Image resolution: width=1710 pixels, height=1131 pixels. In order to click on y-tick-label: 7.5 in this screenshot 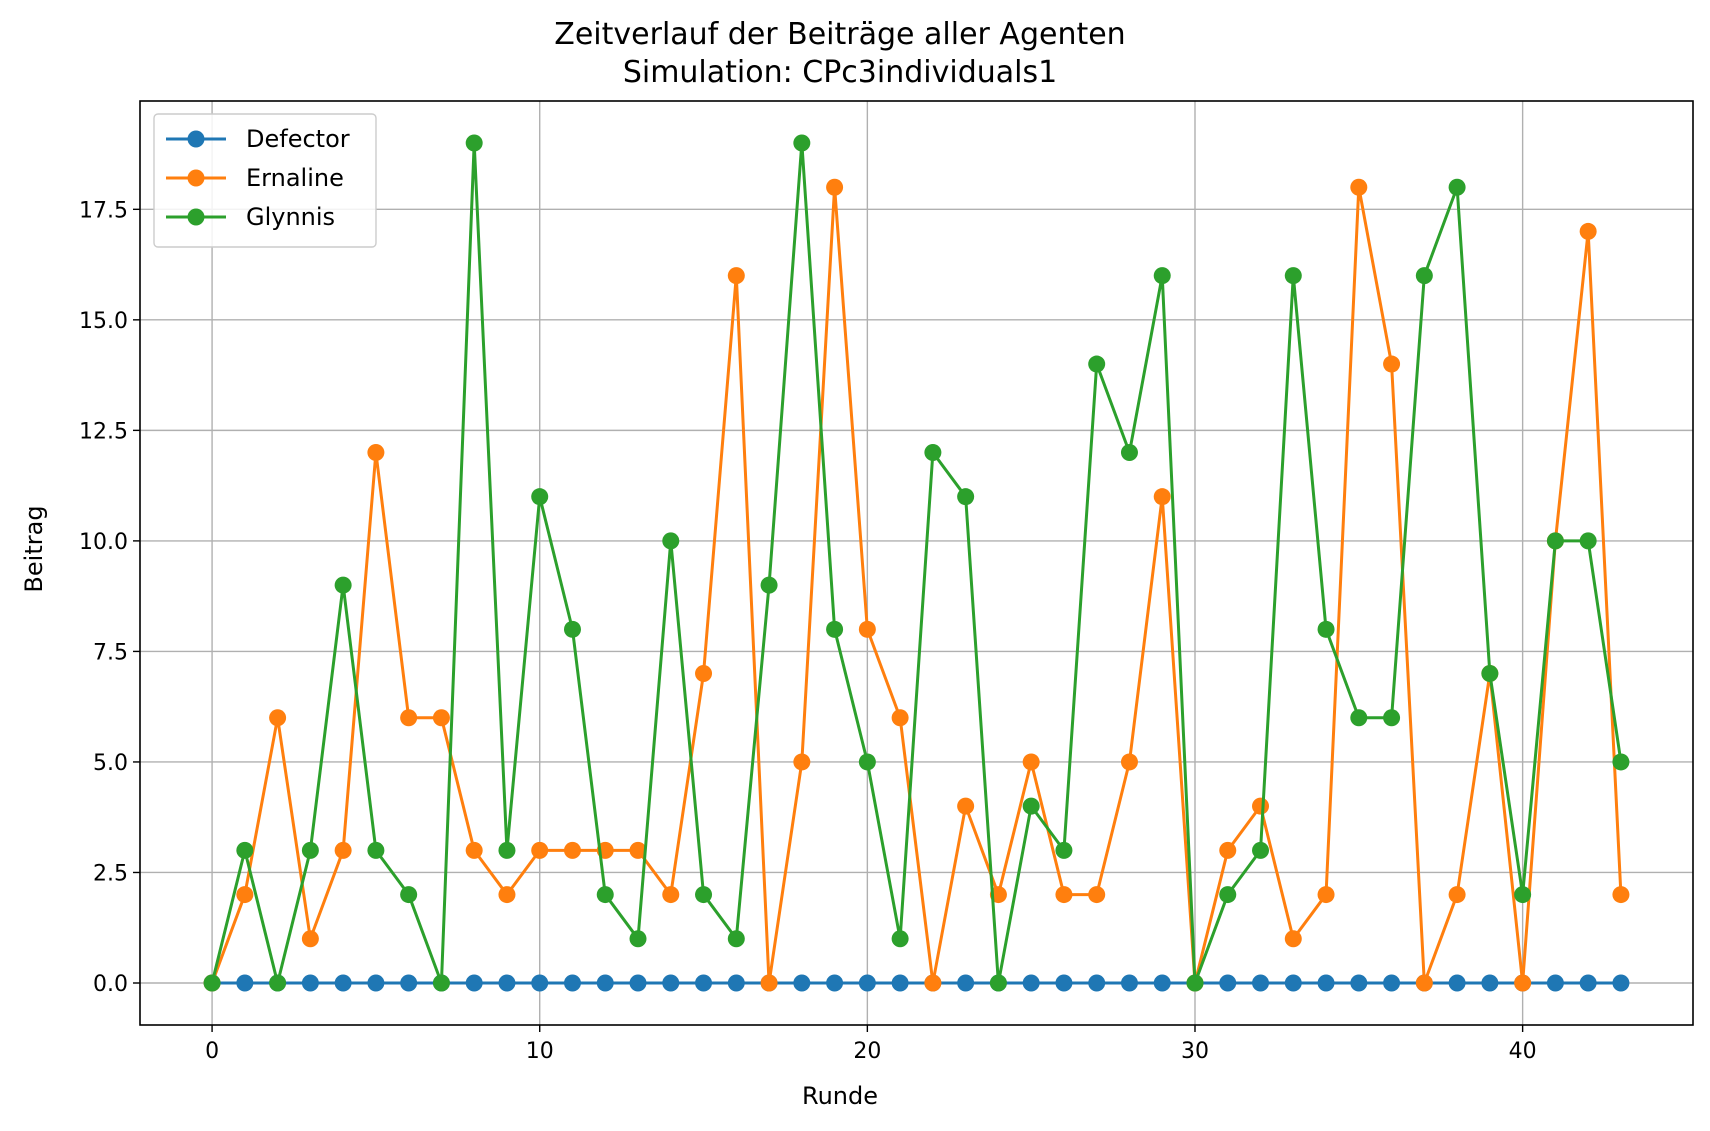, I will do `click(110, 652)`.